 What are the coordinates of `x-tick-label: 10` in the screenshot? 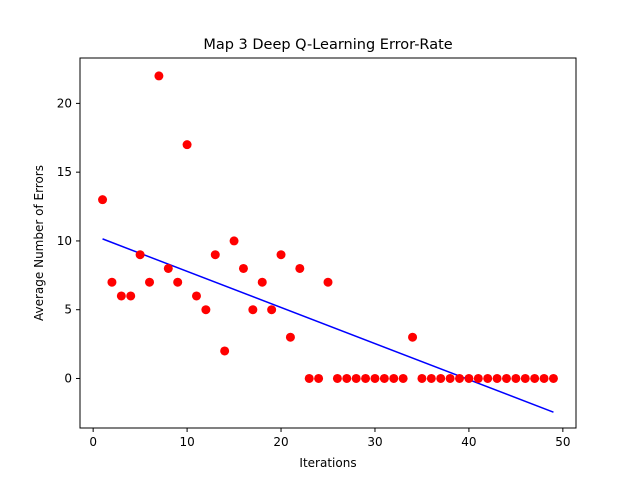 It's located at (186, 442).